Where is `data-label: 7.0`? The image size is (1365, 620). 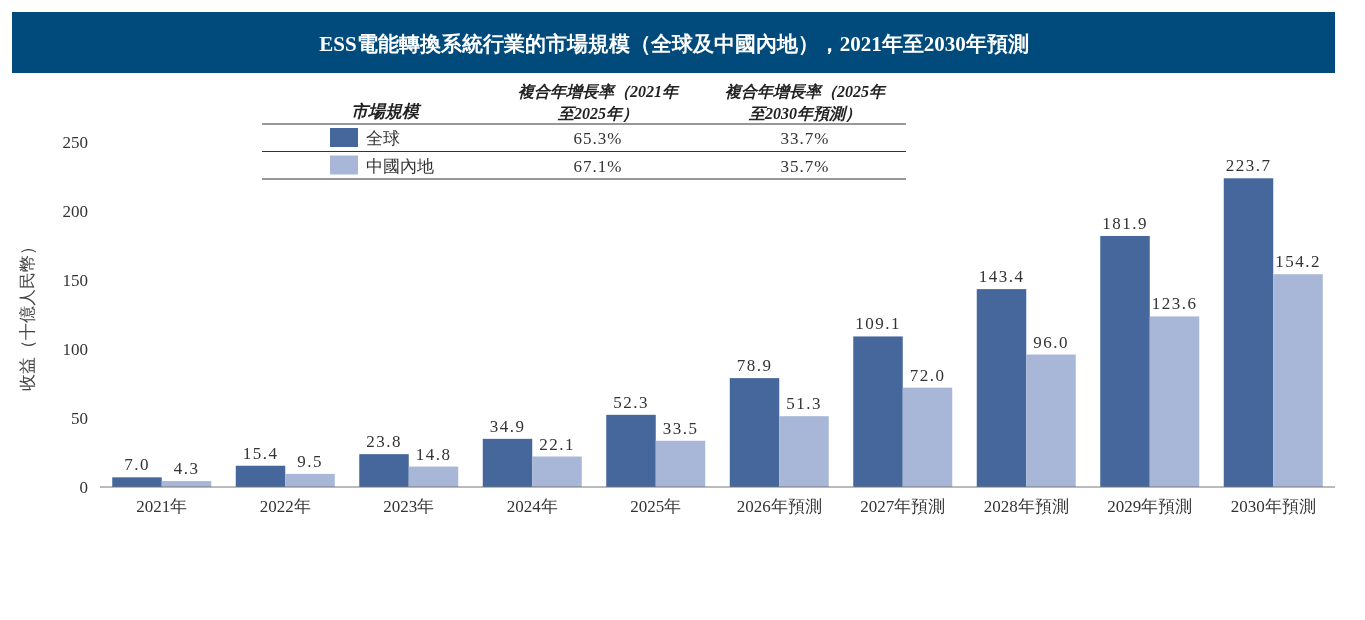 data-label: 7.0 is located at coordinates (137, 465).